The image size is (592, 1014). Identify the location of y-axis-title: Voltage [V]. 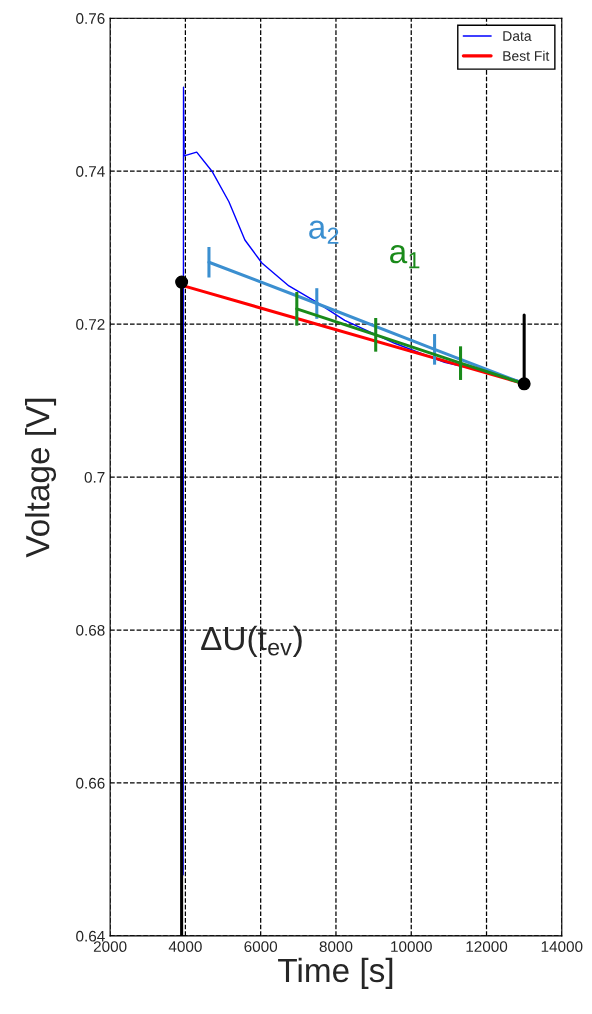
(41, 478).